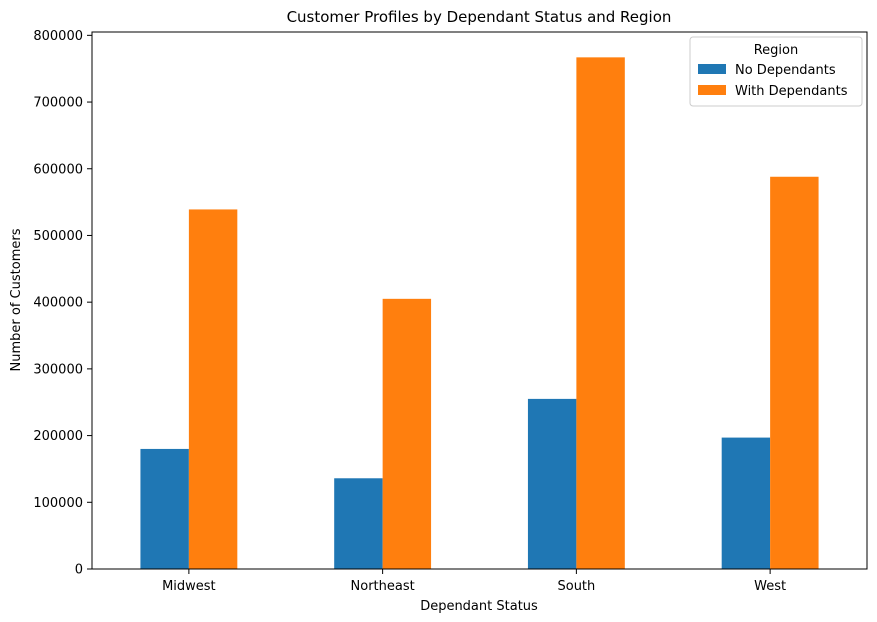 This screenshot has height=622, width=877. What do you see at coordinates (358, 523) in the screenshot?
I see `bar-no-dependants-northeast` at bounding box center [358, 523].